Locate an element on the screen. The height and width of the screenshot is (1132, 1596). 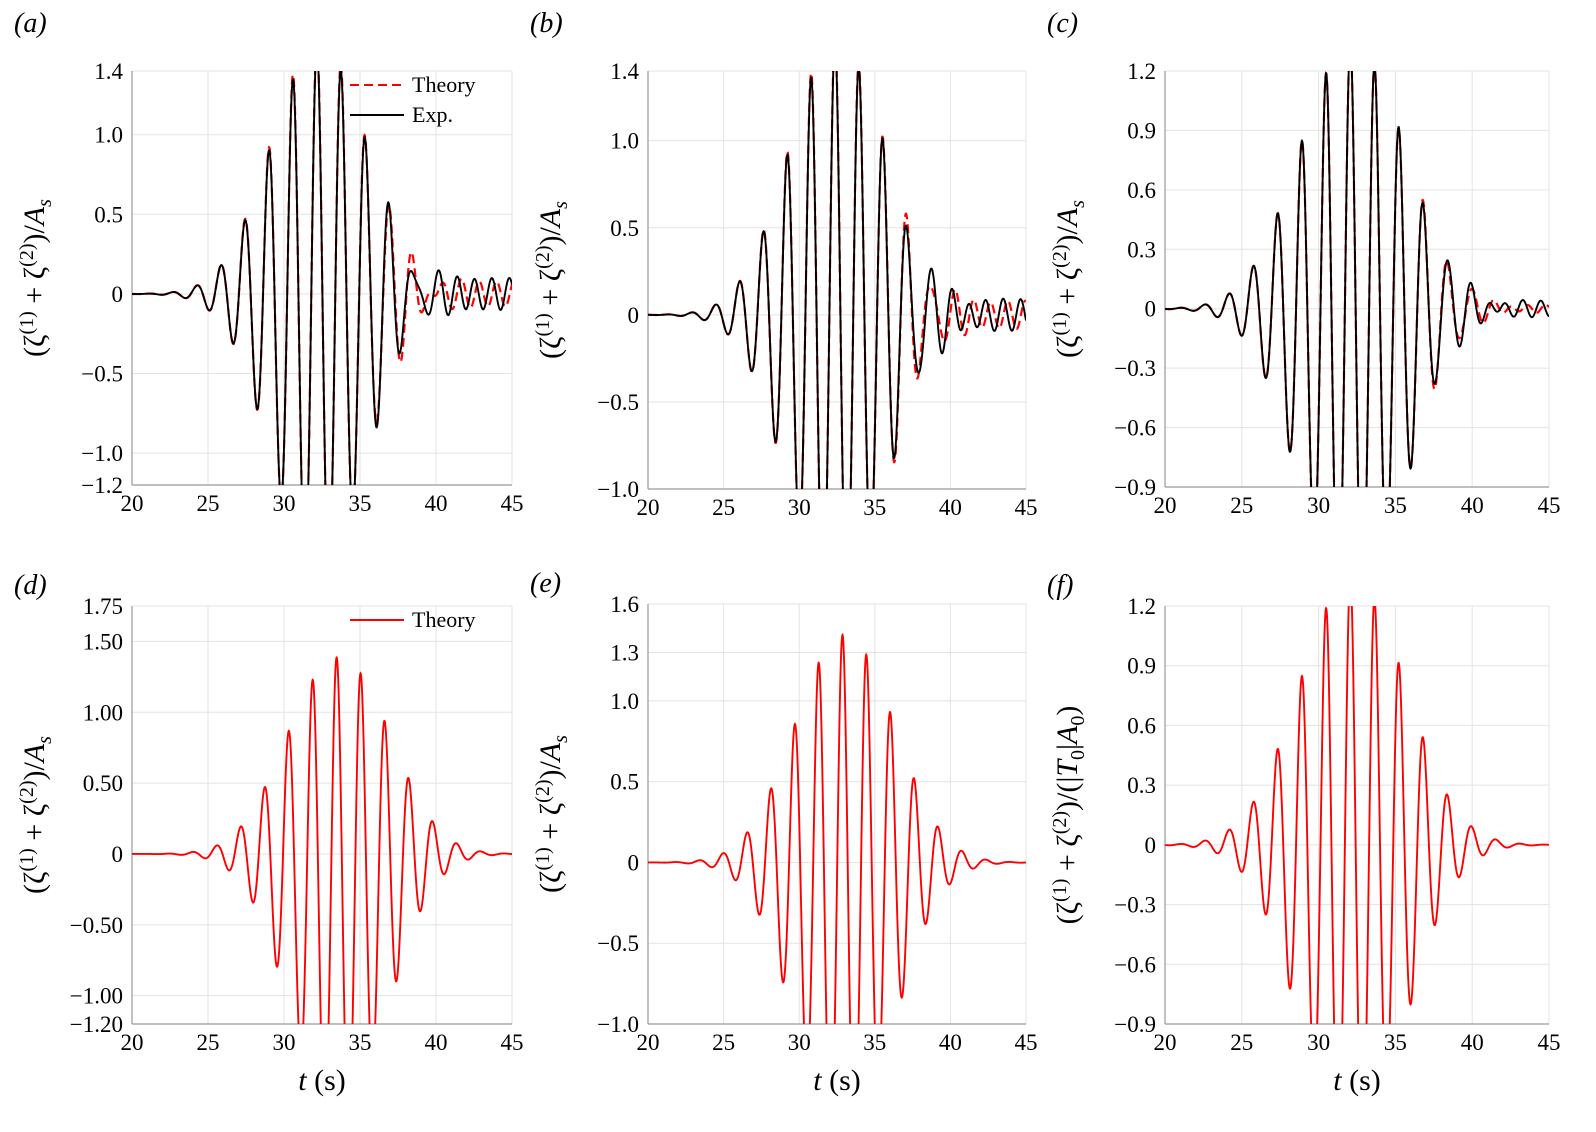
legend-label: Exp. is located at coordinates (432, 114).